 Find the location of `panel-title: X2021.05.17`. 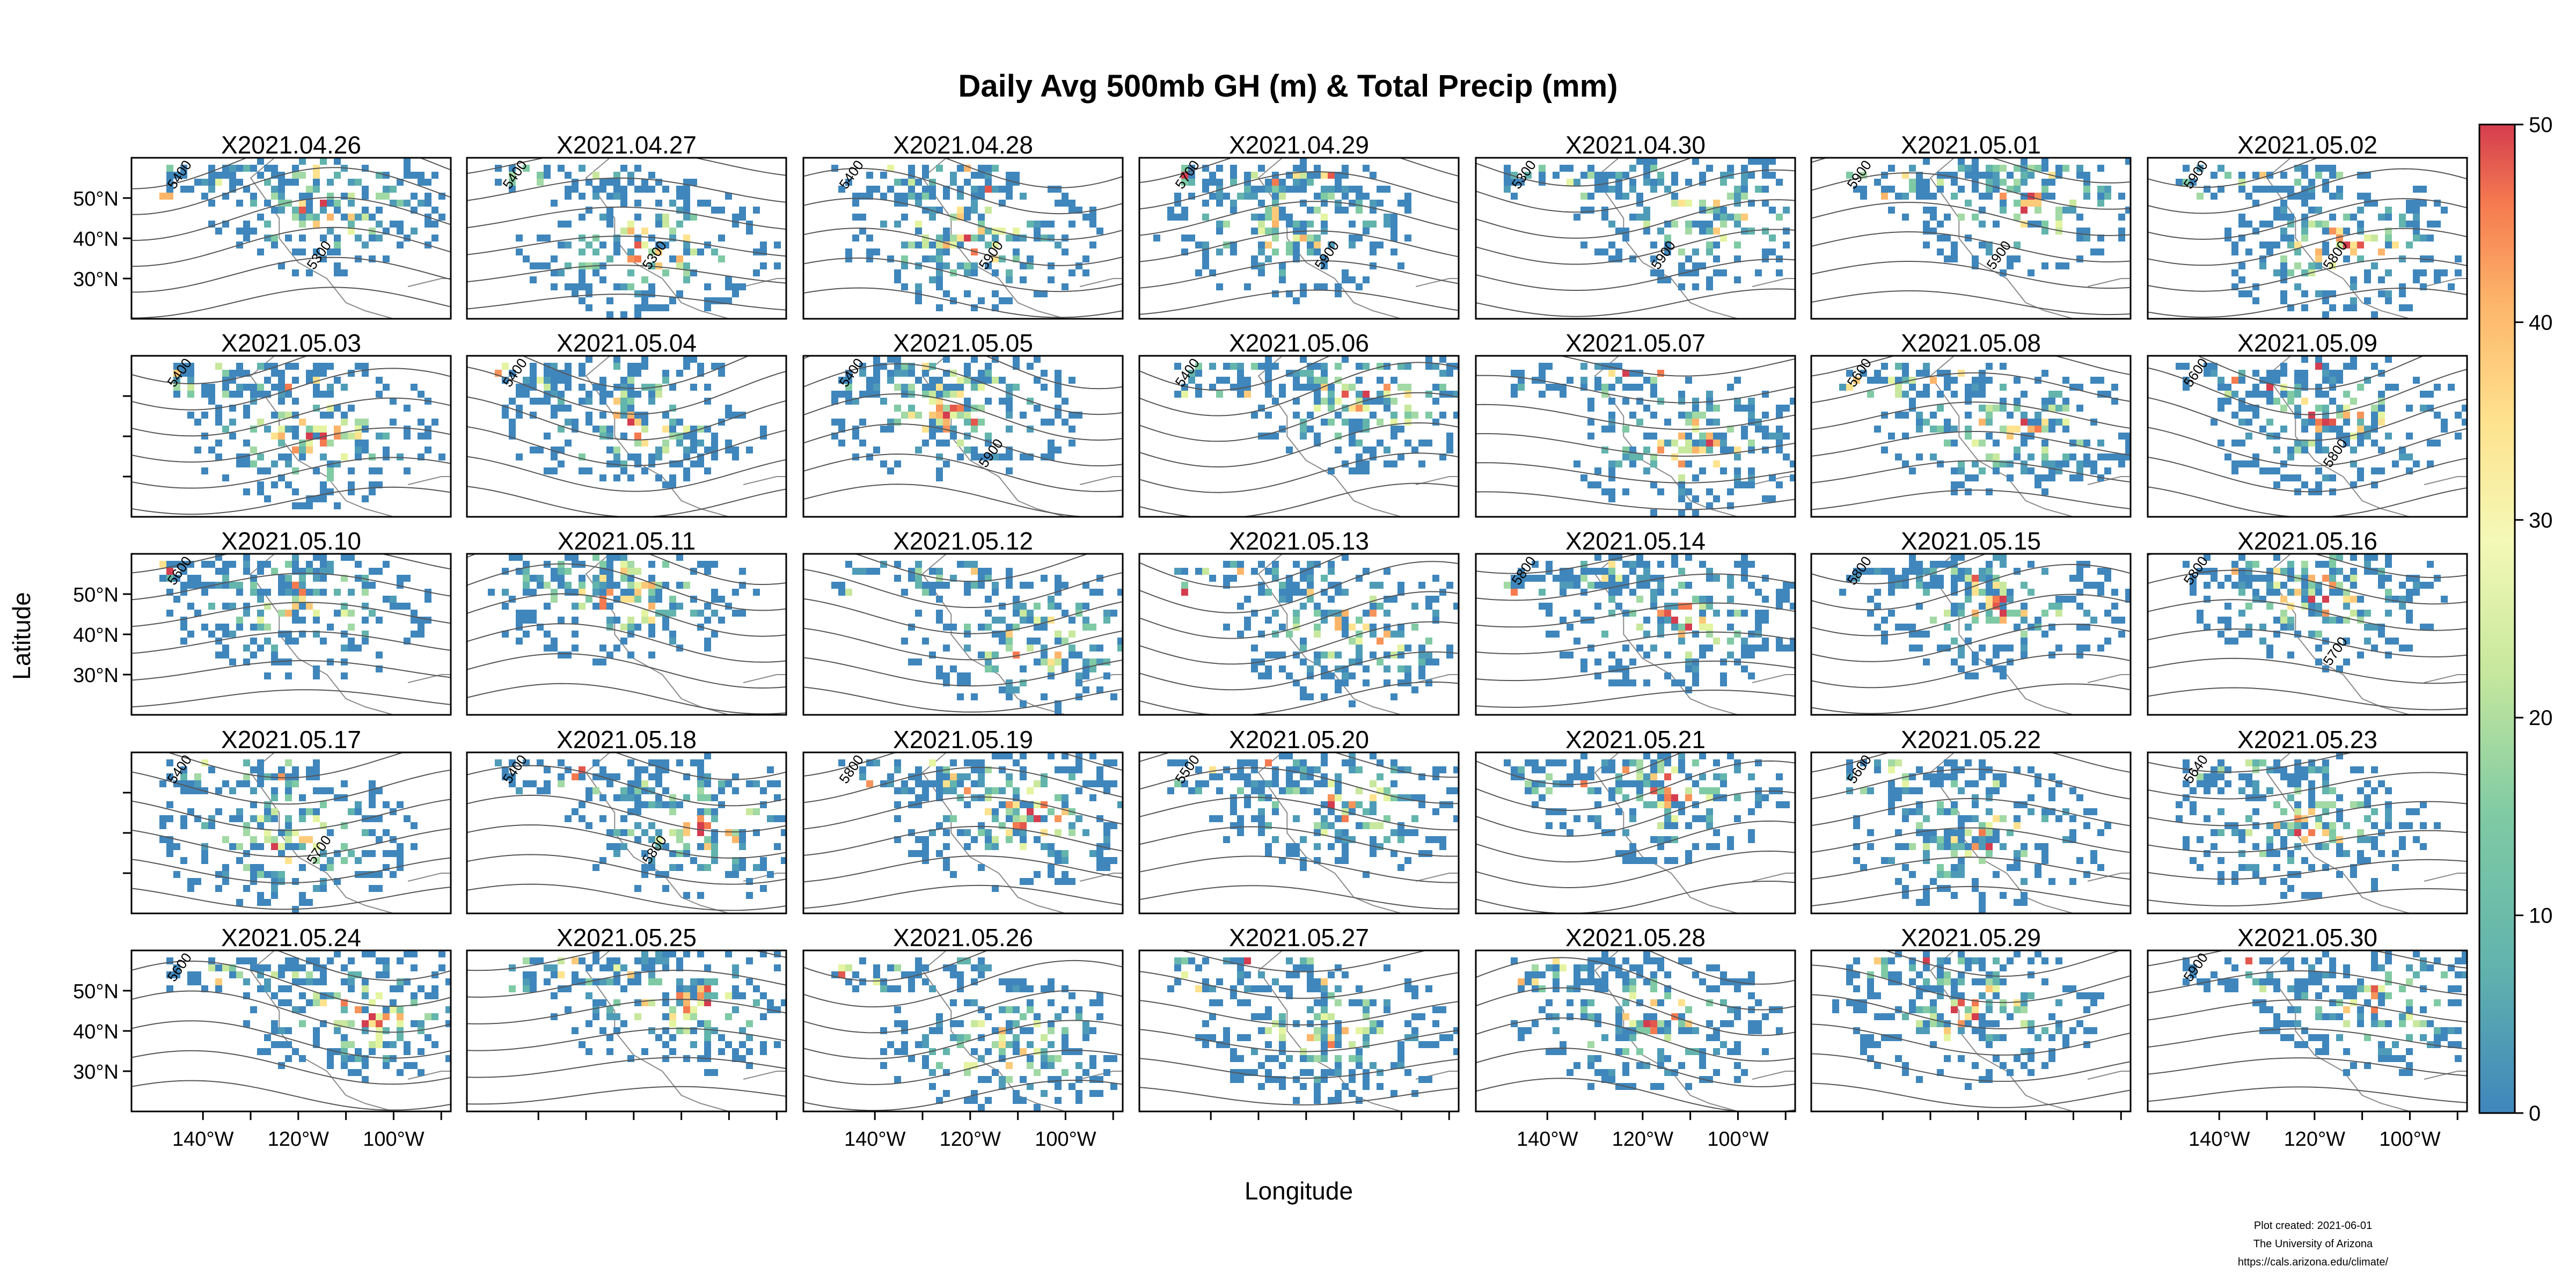

panel-title: X2021.05.17 is located at coordinates (291, 739).